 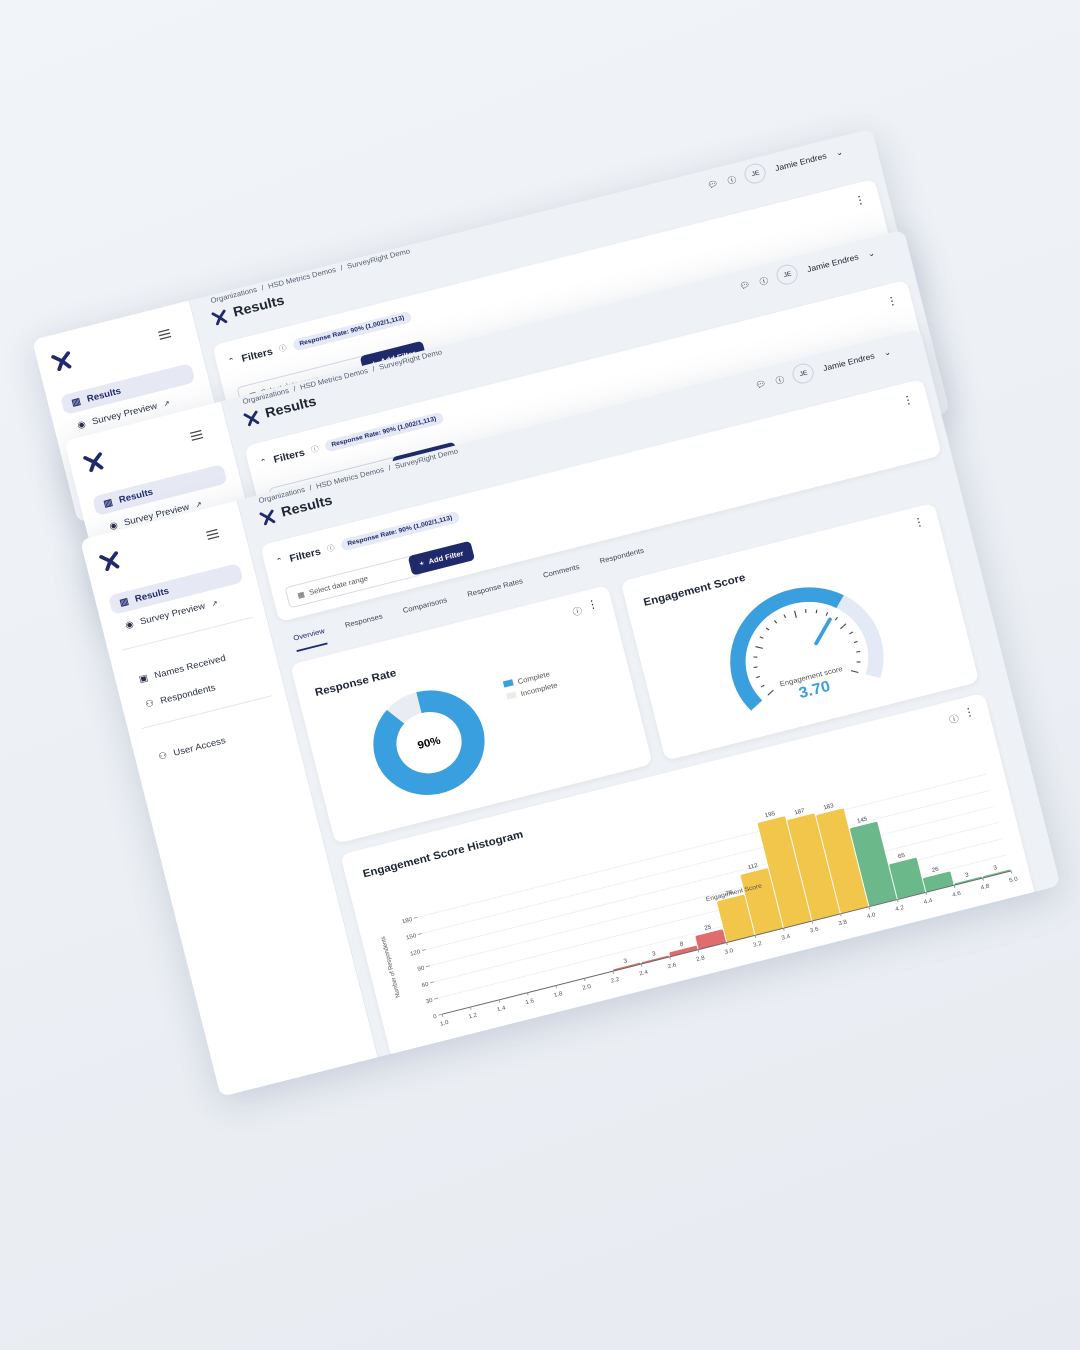 What do you see at coordinates (404, 708) in the screenshot?
I see `donut-segment` at bounding box center [404, 708].